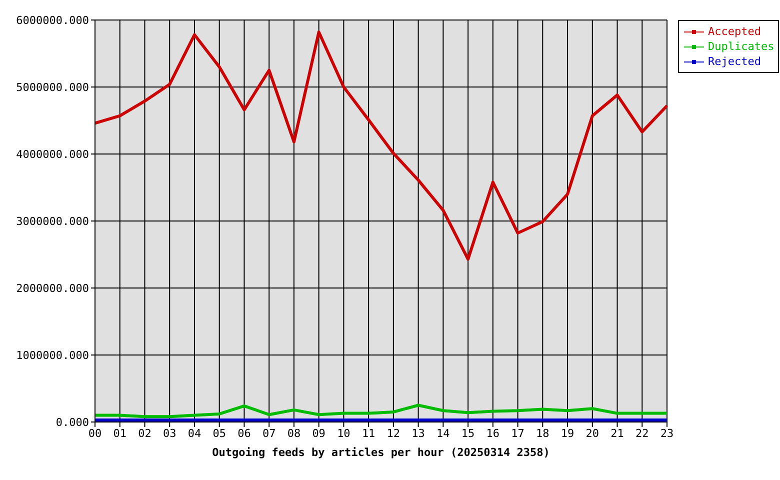  What do you see at coordinates (269, 433) in the screenshot?
I see `x-tick-label: 07` at bounding box center [269, 433].